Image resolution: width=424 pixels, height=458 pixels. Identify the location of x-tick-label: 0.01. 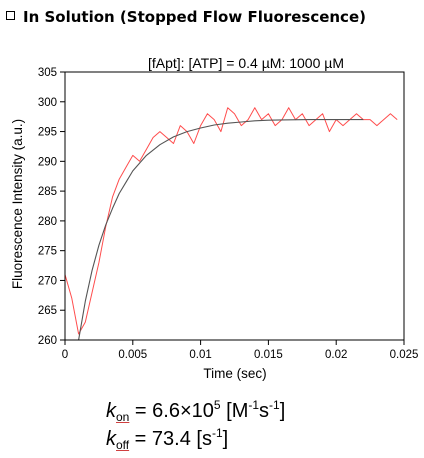
(200, 355).